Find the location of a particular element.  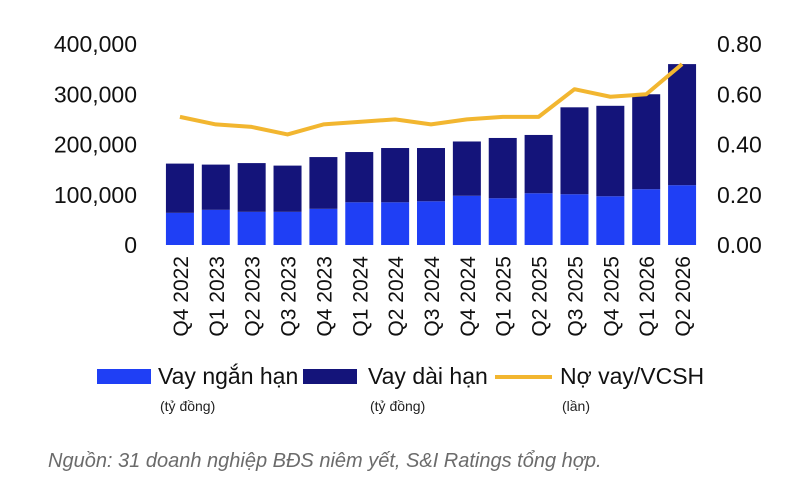

right-tick-label: 0.60 is located at coordinates (739, 94).